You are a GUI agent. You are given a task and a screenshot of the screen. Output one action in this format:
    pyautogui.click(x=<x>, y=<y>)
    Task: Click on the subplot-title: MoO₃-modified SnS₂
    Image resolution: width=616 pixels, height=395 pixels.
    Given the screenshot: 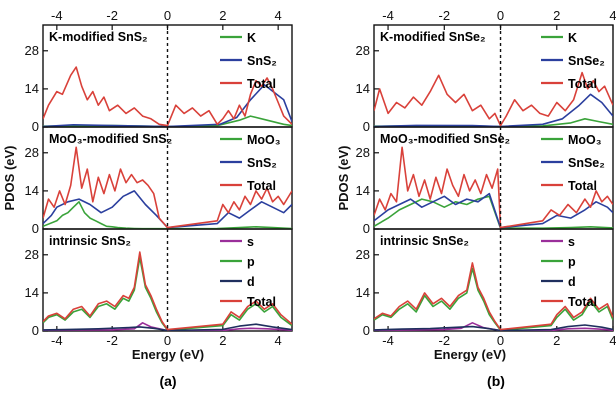 What is the action you would take?
    pyautogui.click(x=110, y=139)
    